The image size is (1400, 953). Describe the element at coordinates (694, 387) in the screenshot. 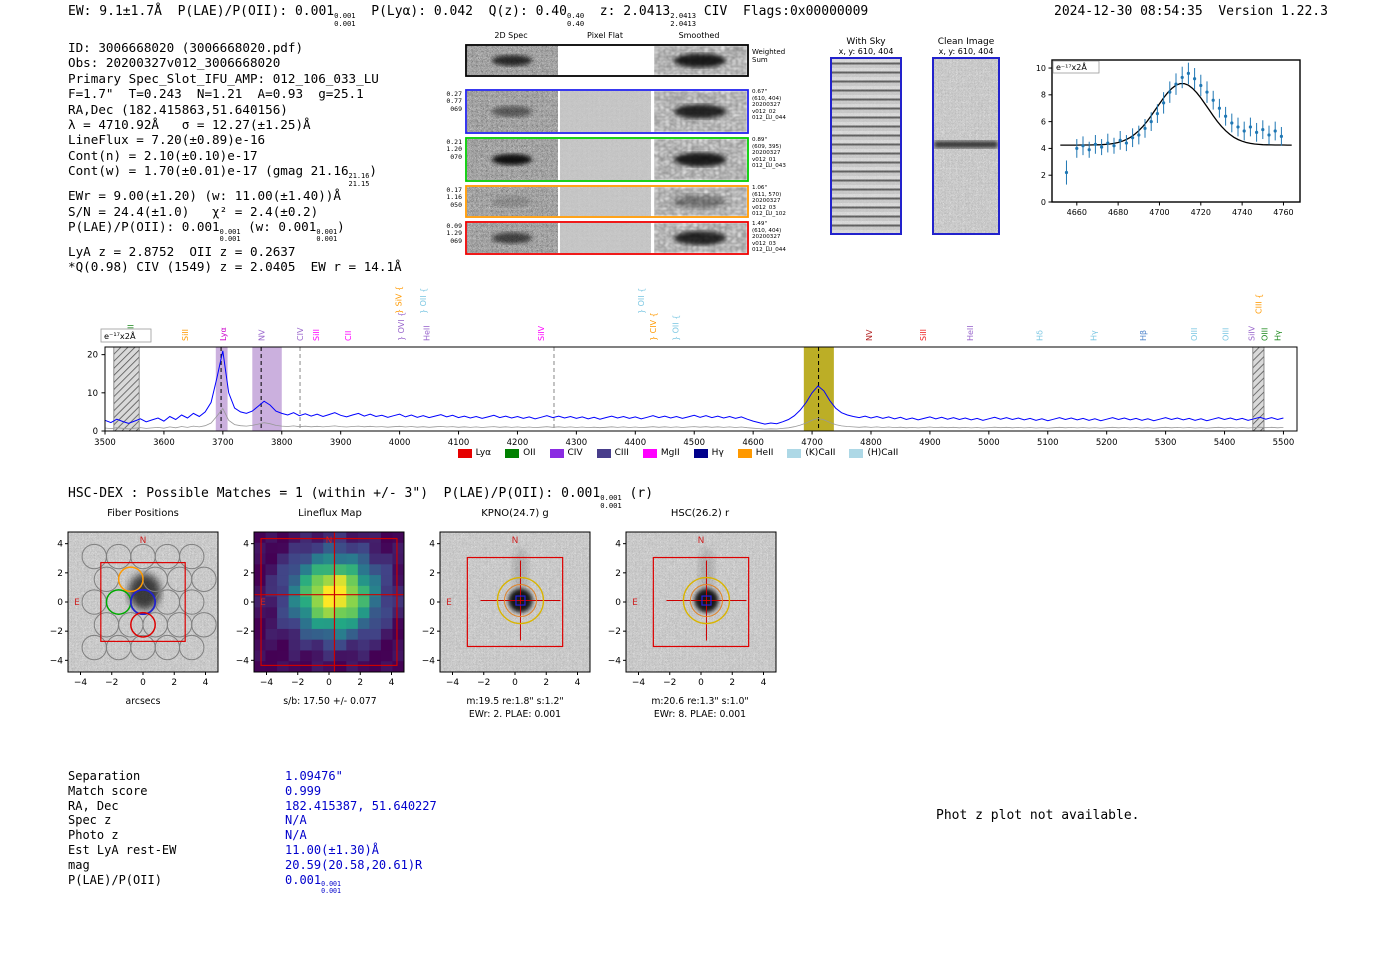

I see `spectrum-line` at that location.